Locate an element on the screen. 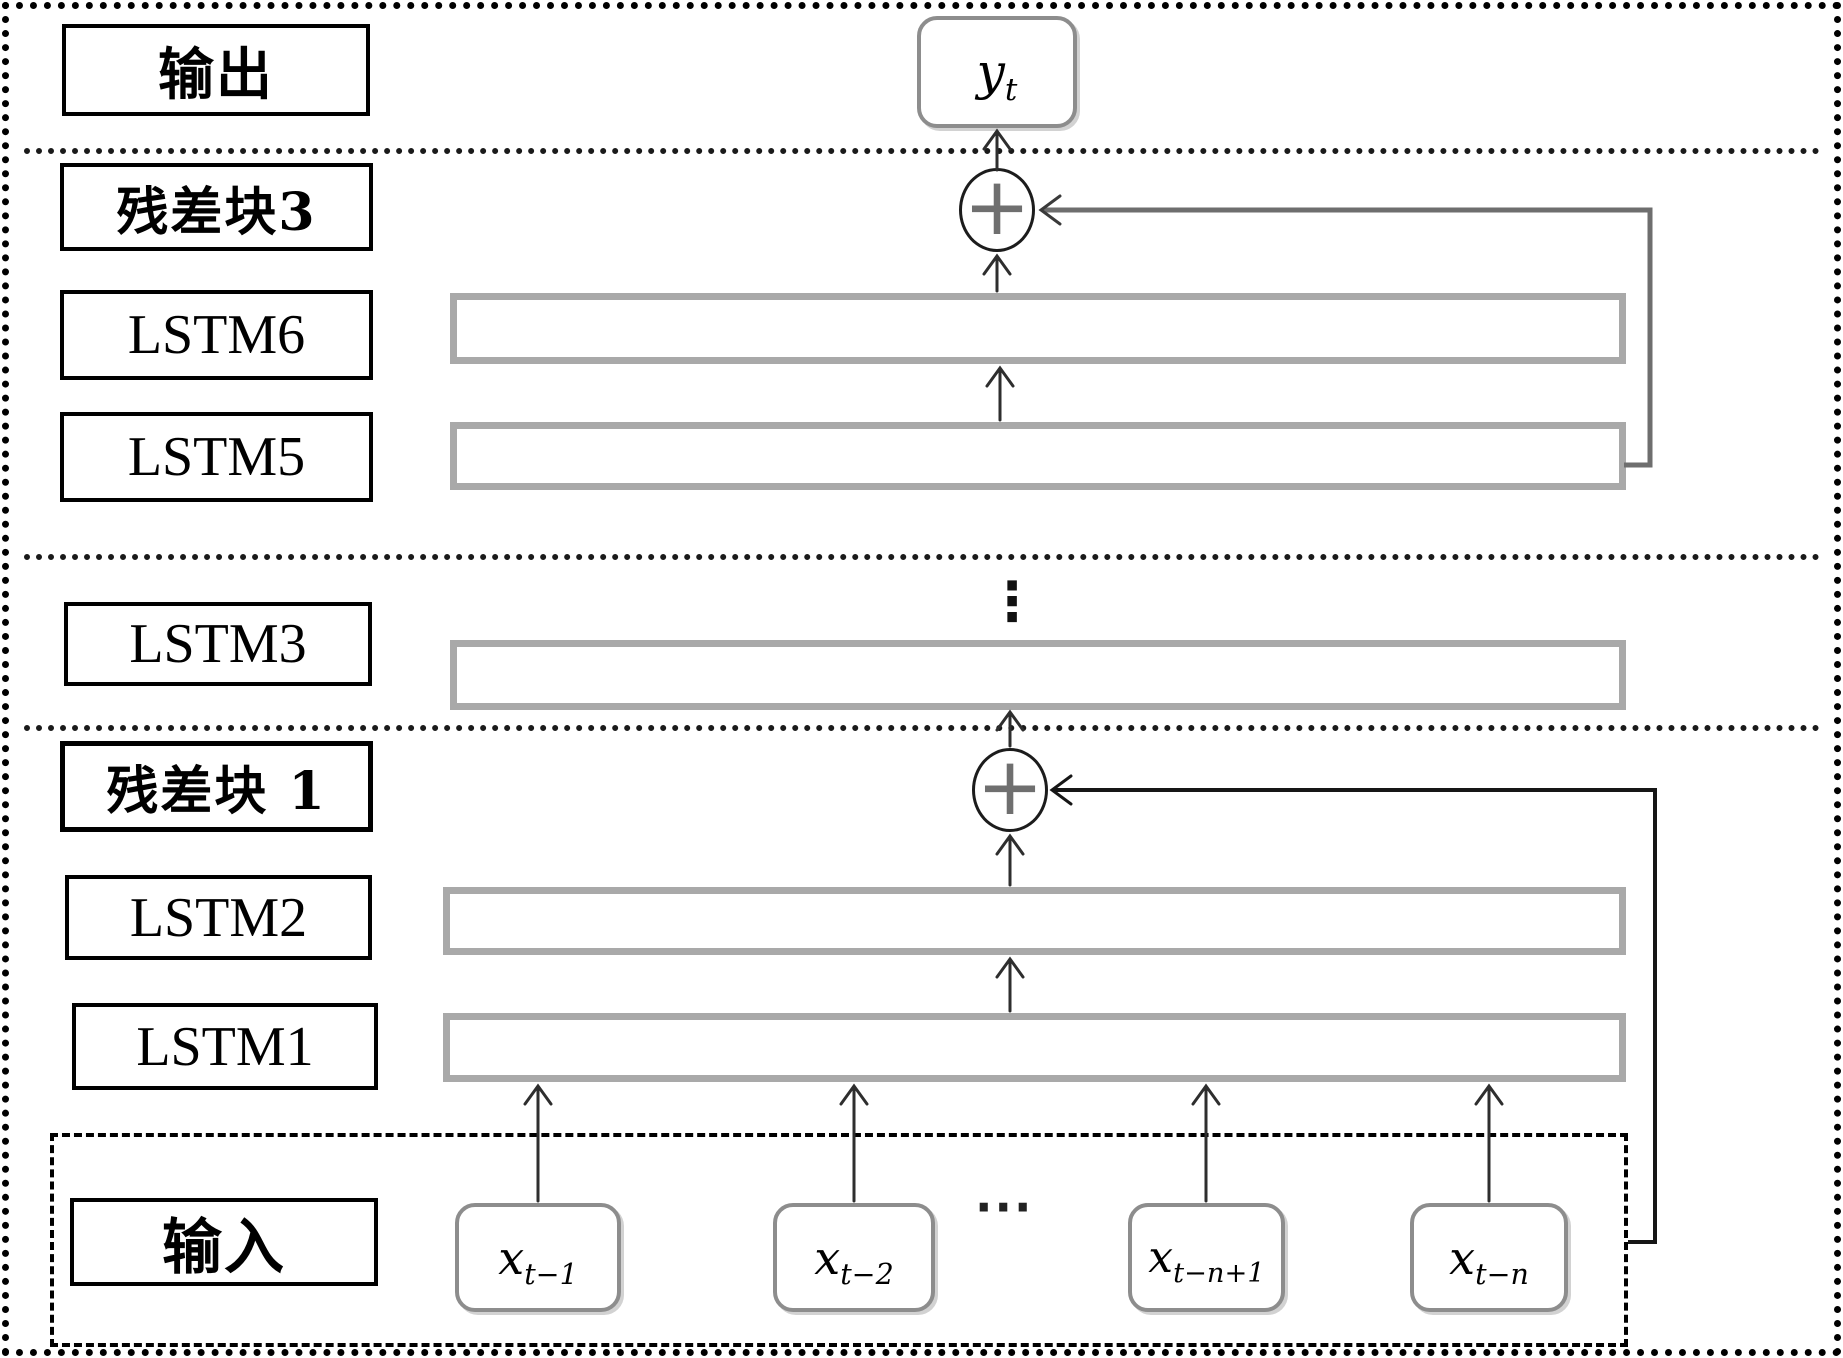  output-label-box: 输出 is located at coordinates (216, 70).